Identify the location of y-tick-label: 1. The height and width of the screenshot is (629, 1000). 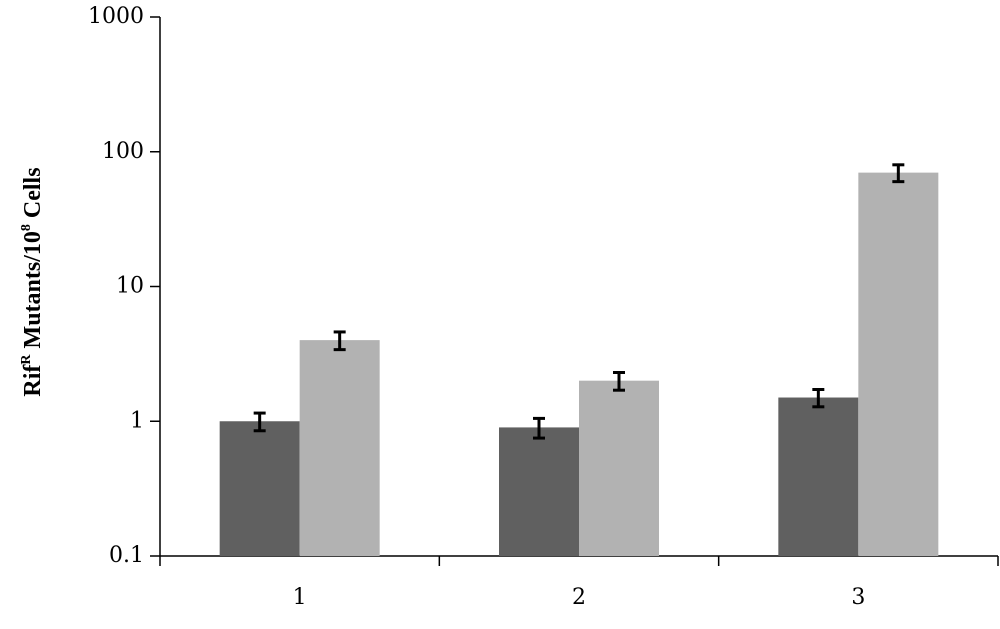
(137, 420).